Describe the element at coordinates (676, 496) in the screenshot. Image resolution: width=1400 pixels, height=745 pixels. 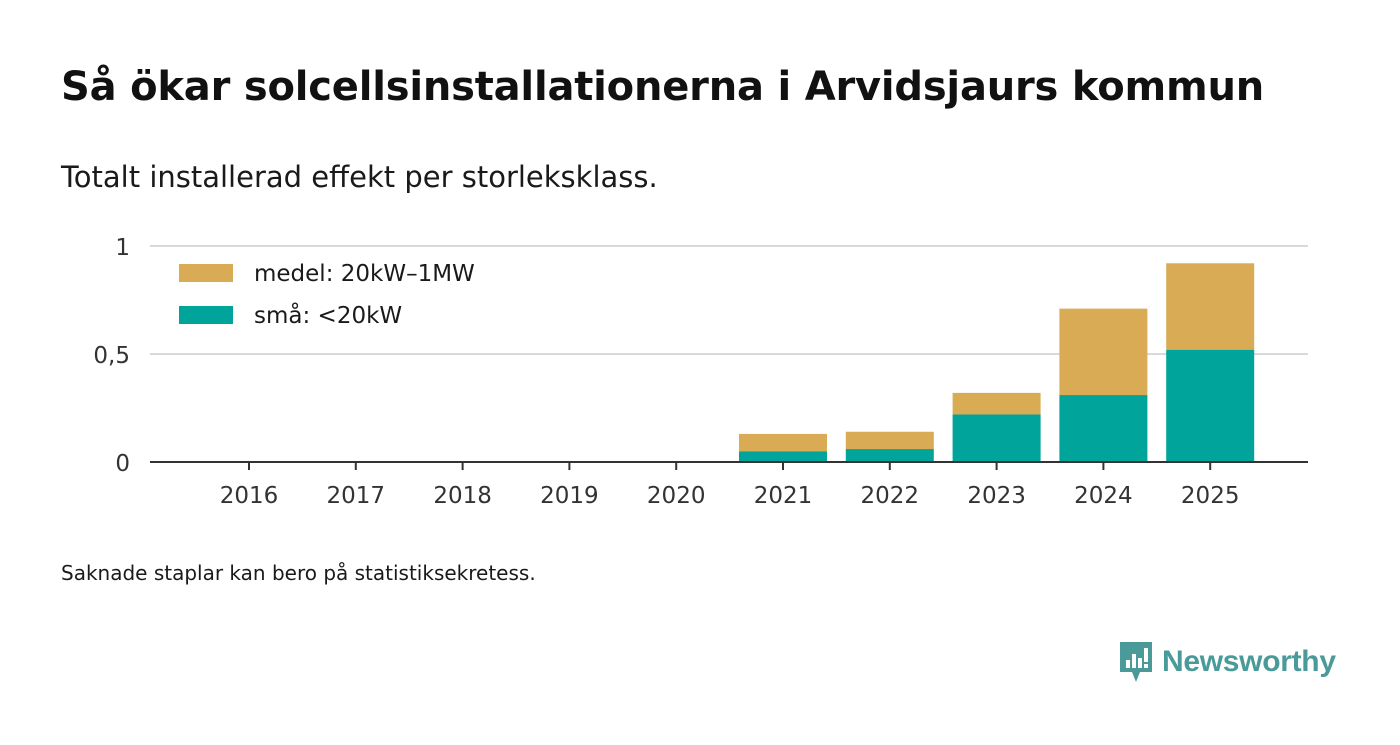
I see `x-tick-label: 2020` at that location.